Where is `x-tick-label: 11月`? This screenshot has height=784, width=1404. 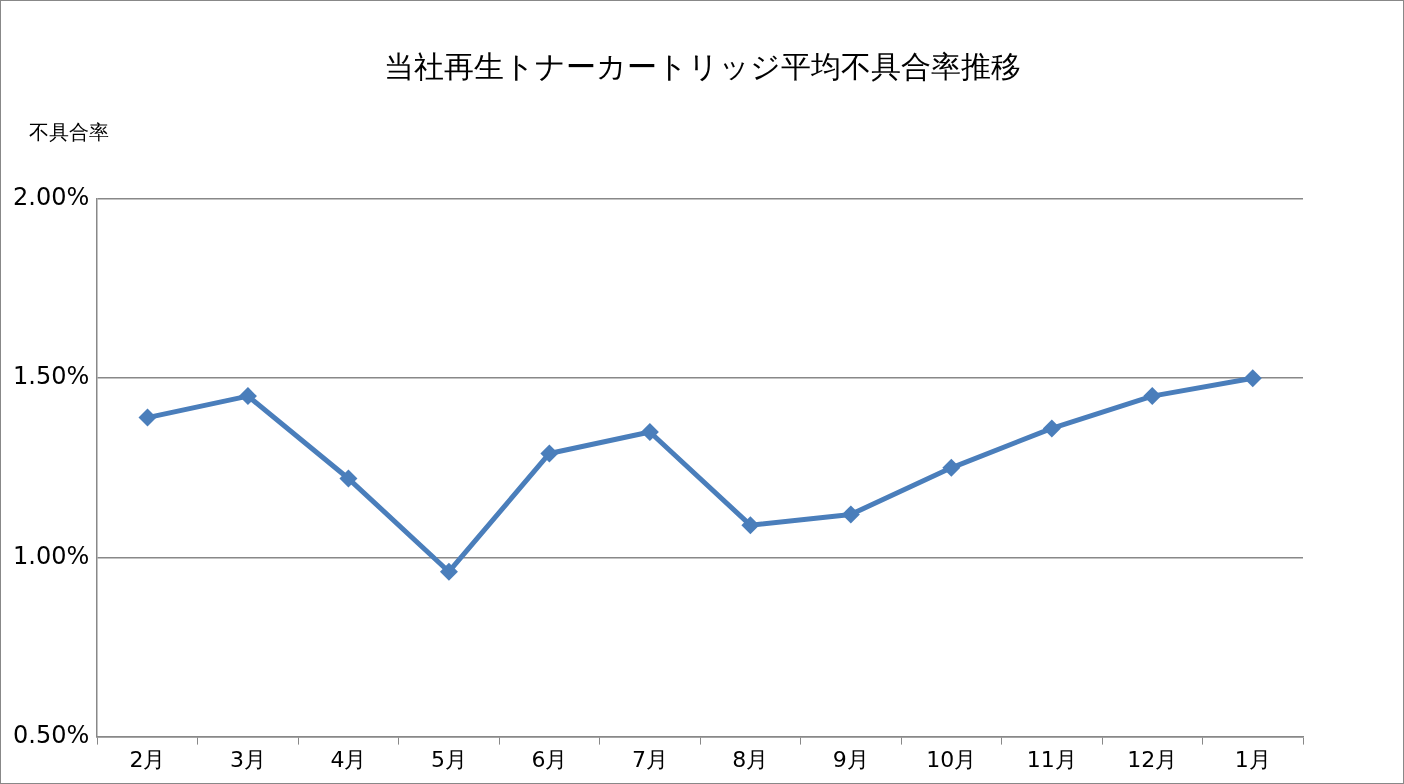 x-tick-label: 11月 is located at coordinates (1051, 759).